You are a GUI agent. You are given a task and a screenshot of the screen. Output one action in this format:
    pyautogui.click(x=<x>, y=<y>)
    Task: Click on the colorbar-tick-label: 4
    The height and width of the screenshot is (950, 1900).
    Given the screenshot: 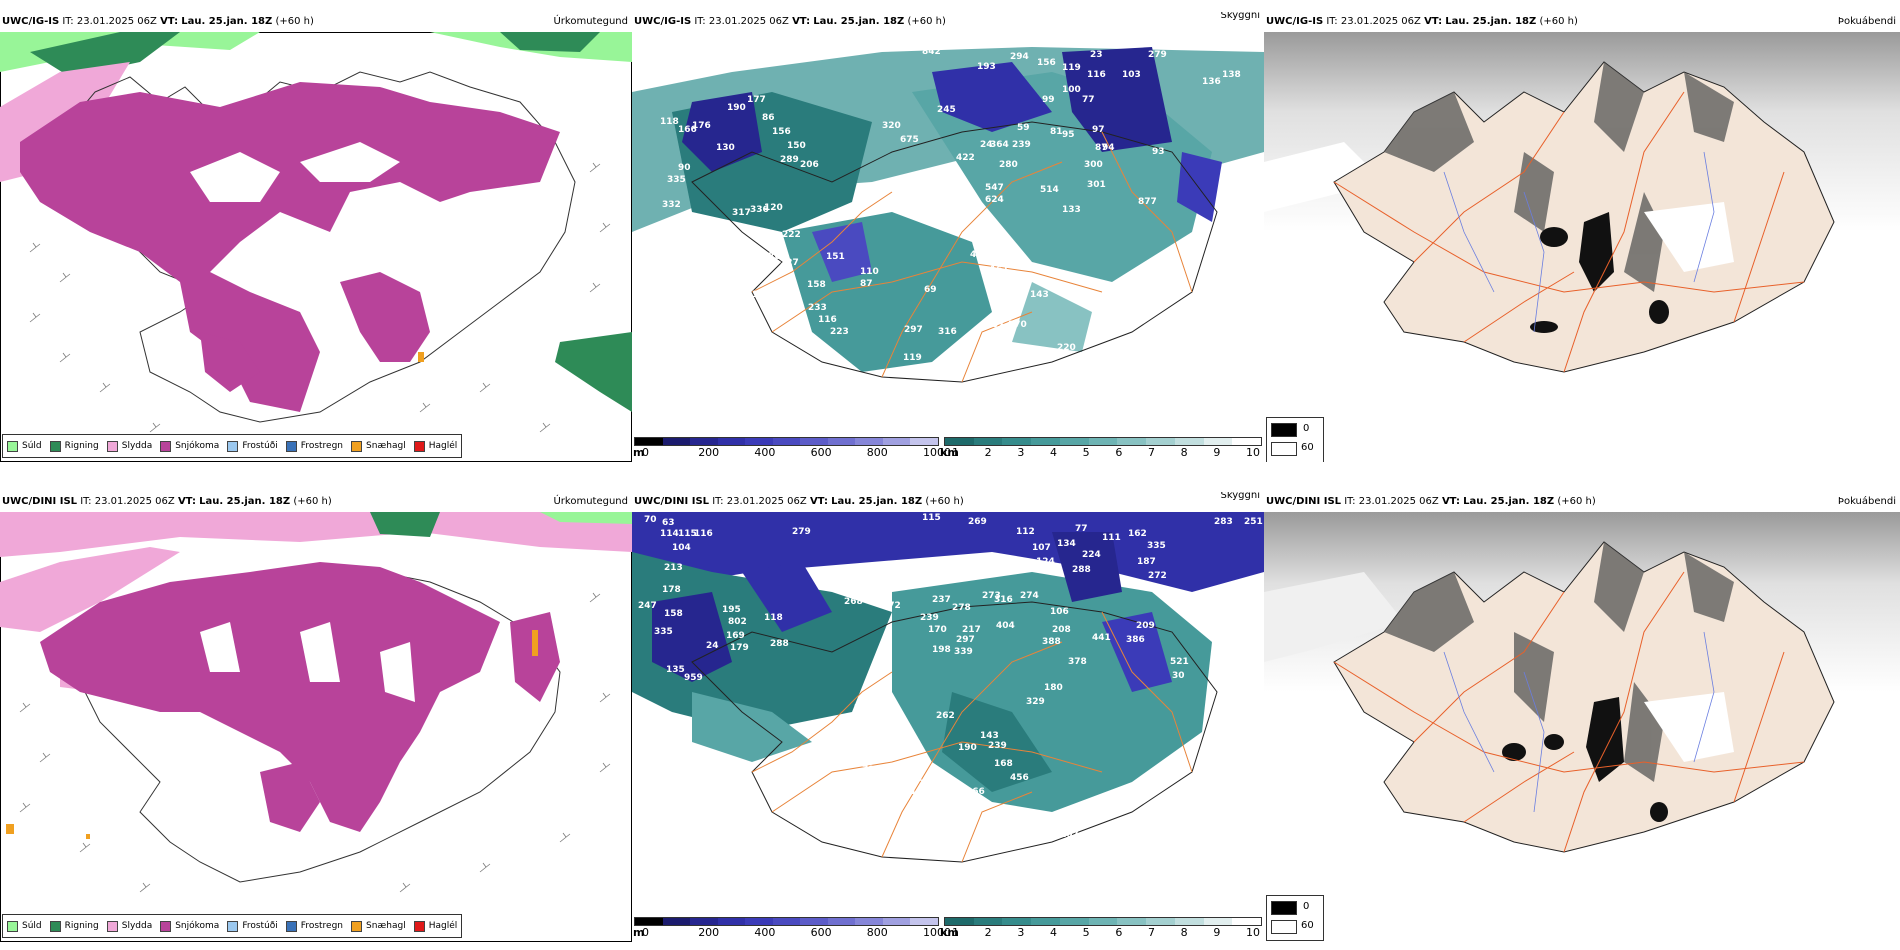 What is the action you would take?
    pyautogui.click(x=1053, y=932)
    